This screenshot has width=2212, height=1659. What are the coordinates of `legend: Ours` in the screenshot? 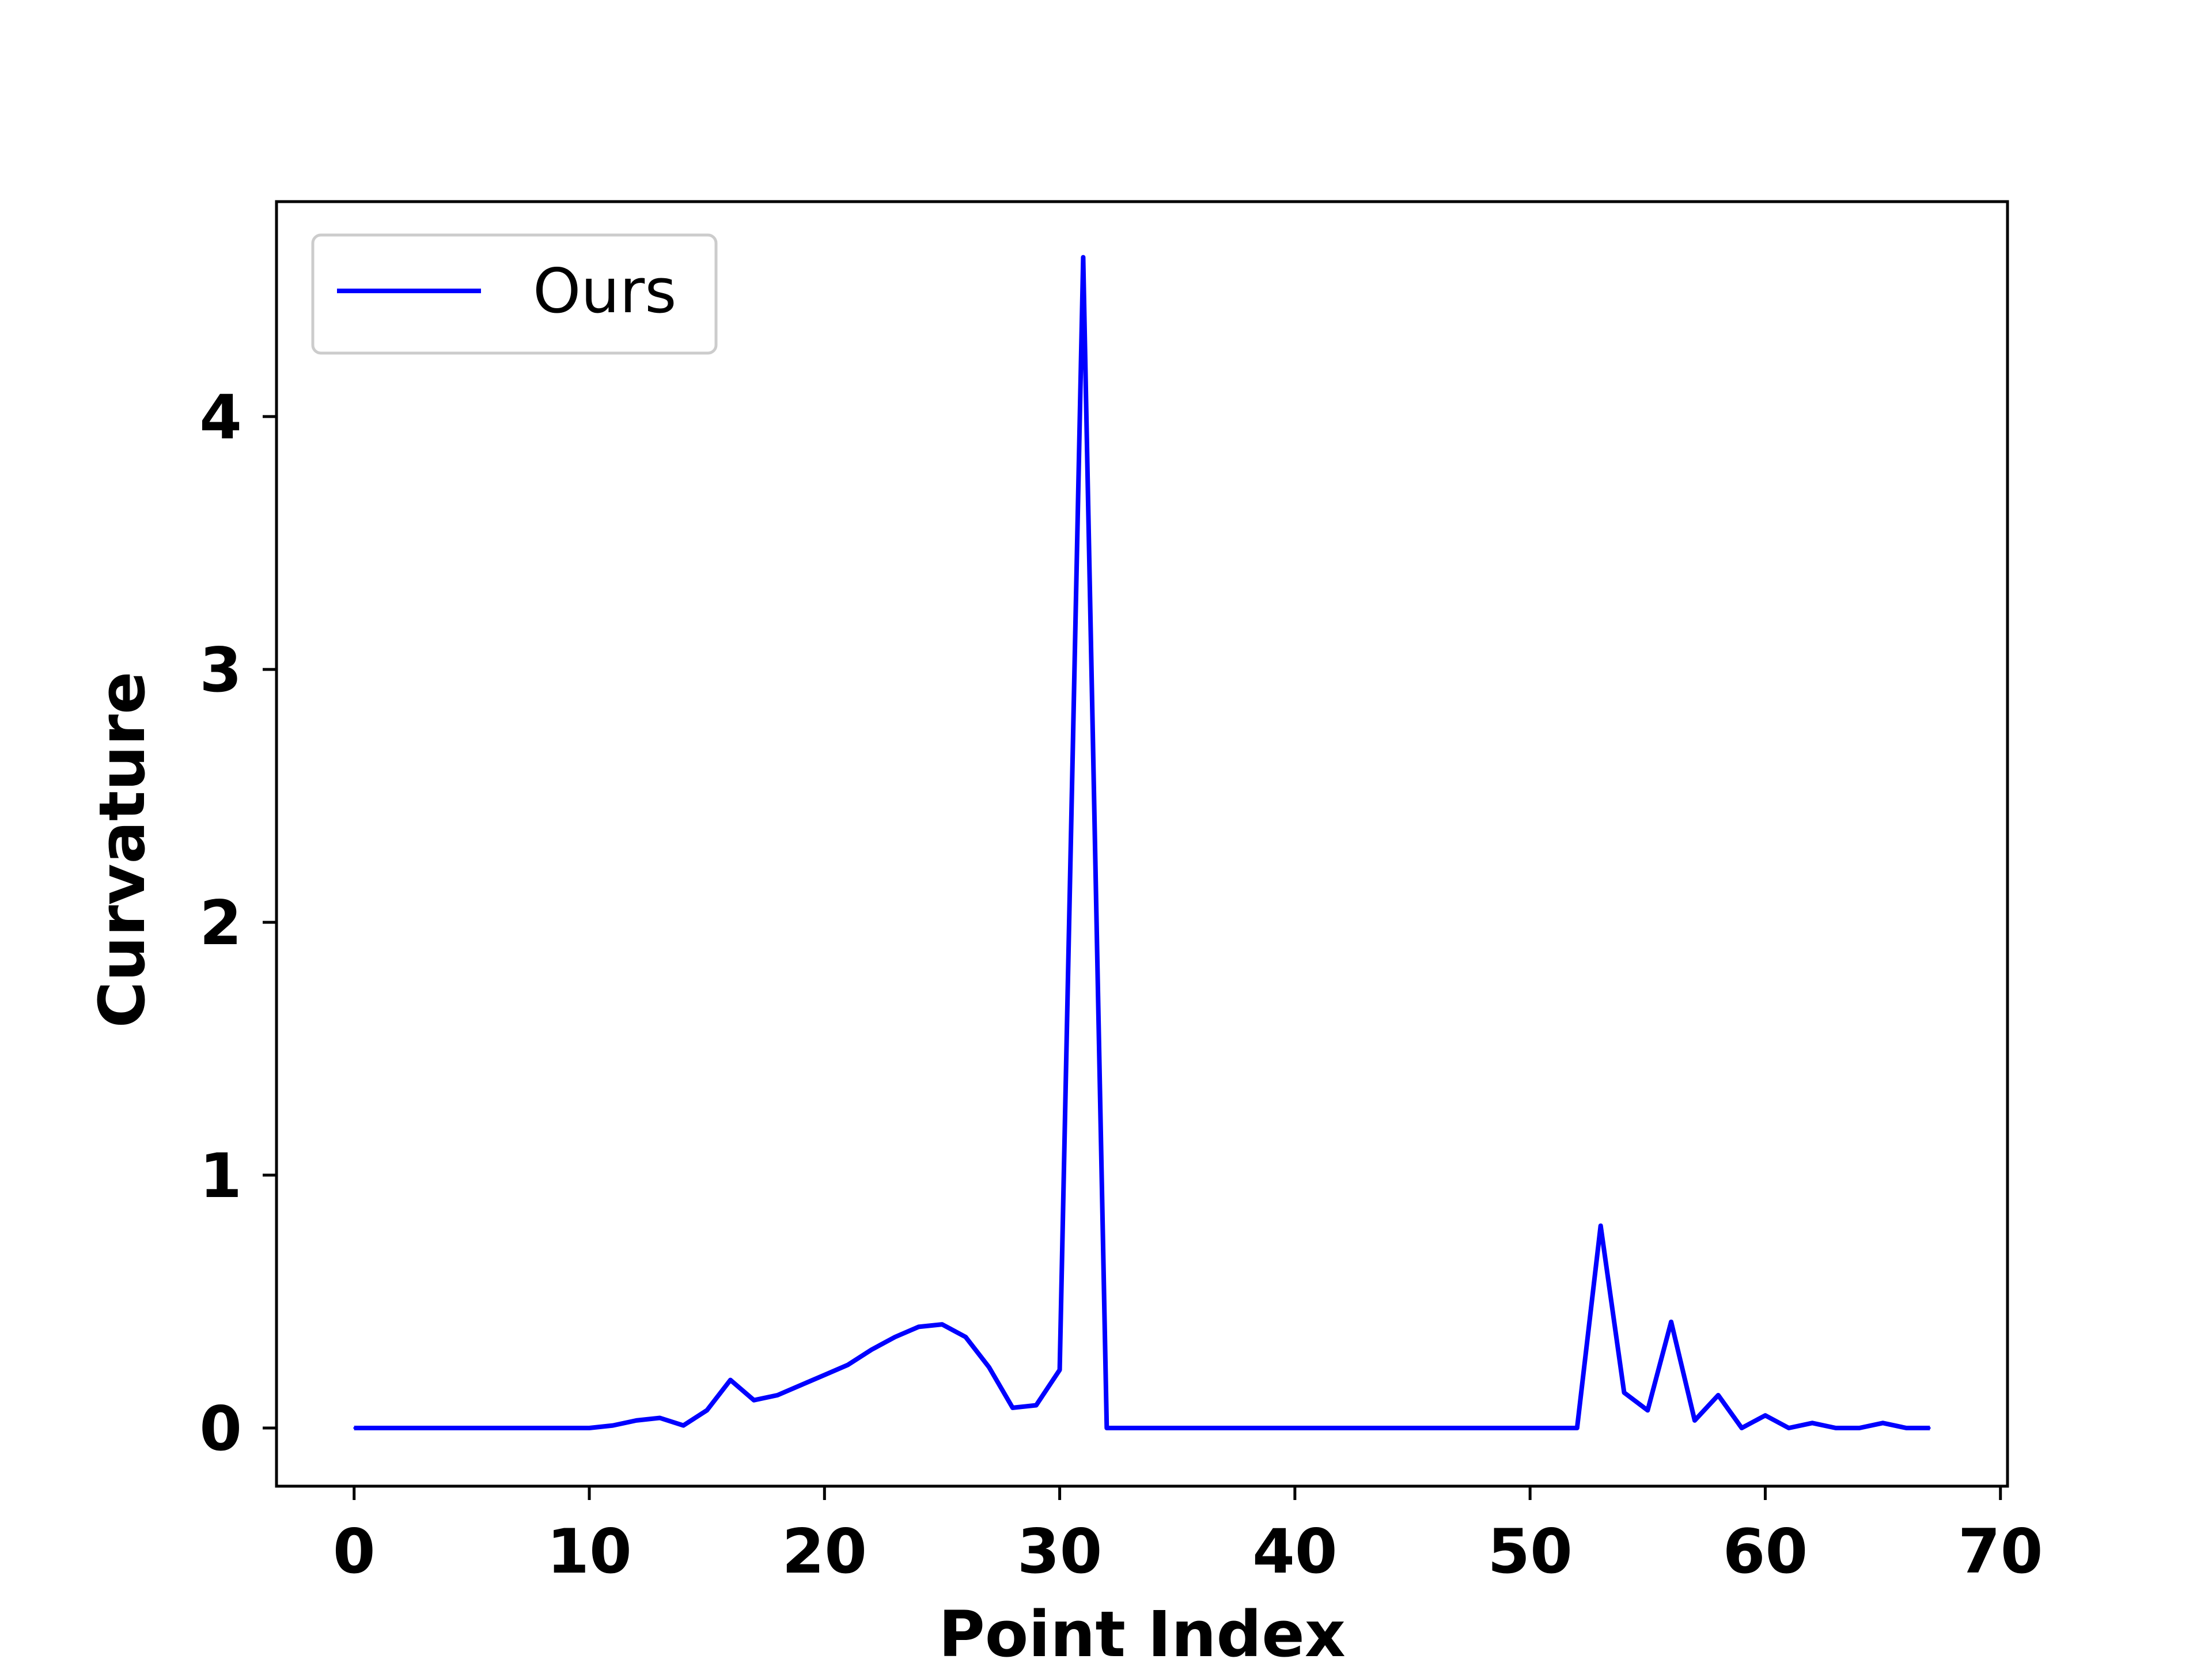 It's located at (514, 294).